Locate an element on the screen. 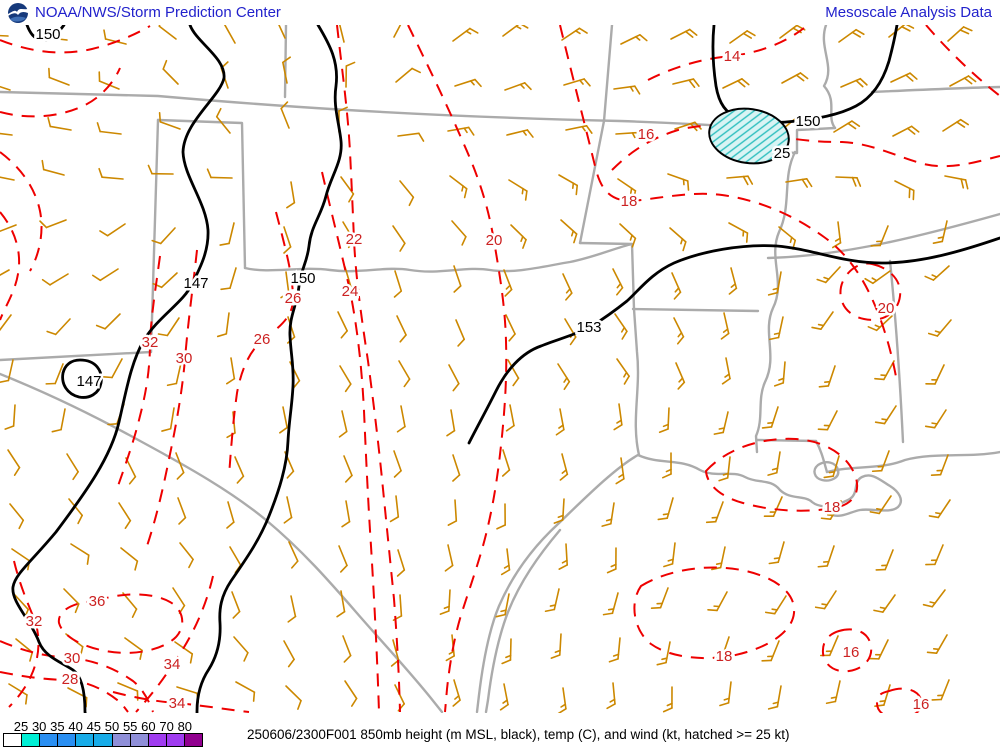  legend-tick: 80 is located at coordinates (185, 726).